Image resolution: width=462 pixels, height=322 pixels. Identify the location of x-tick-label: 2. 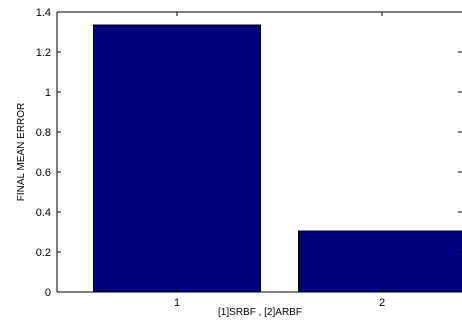
(382, 303).